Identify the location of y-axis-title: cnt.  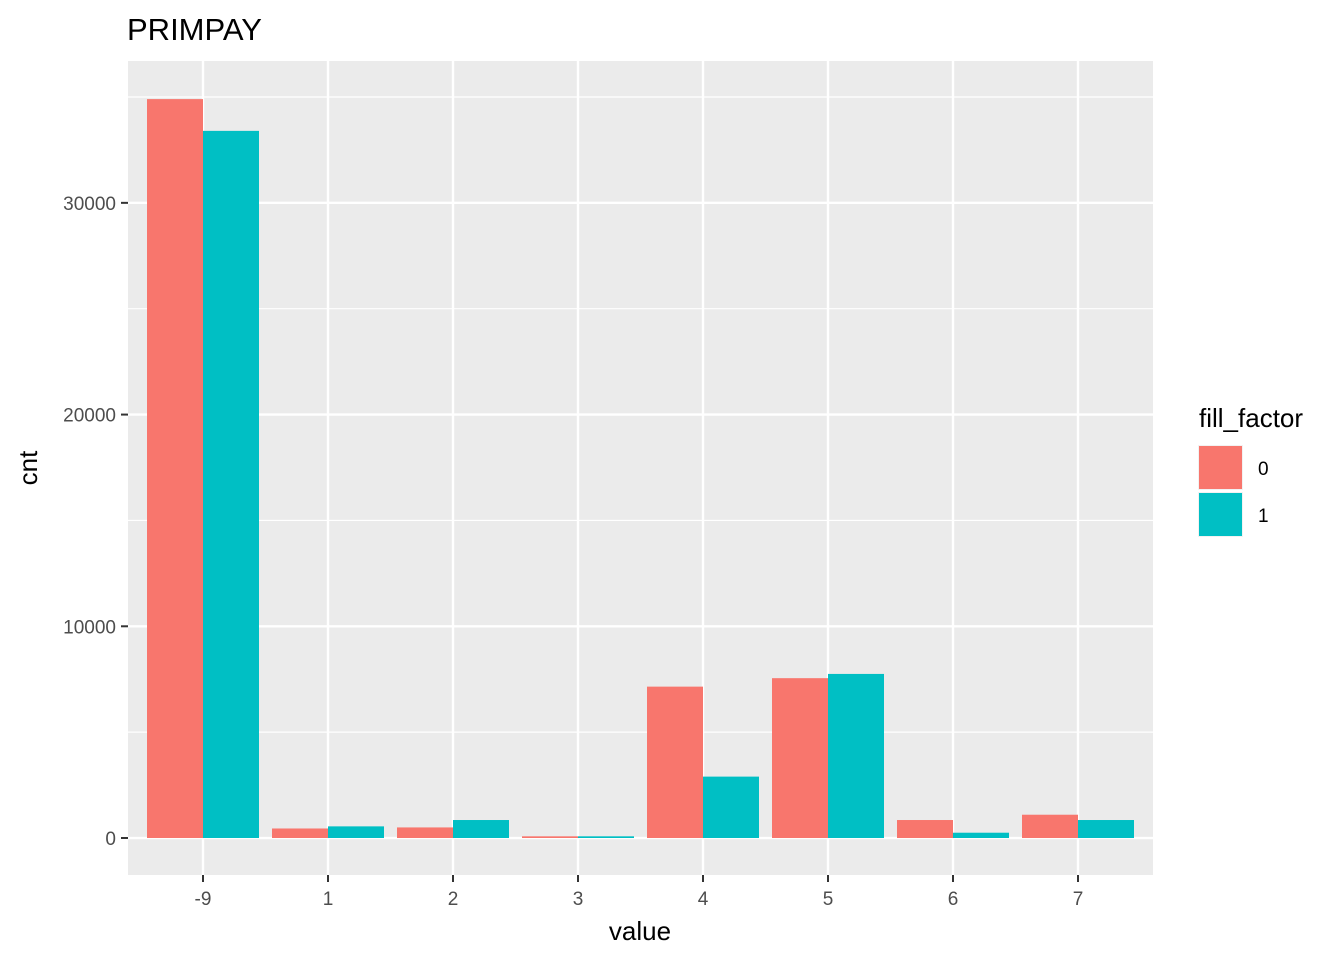
(28, 467).